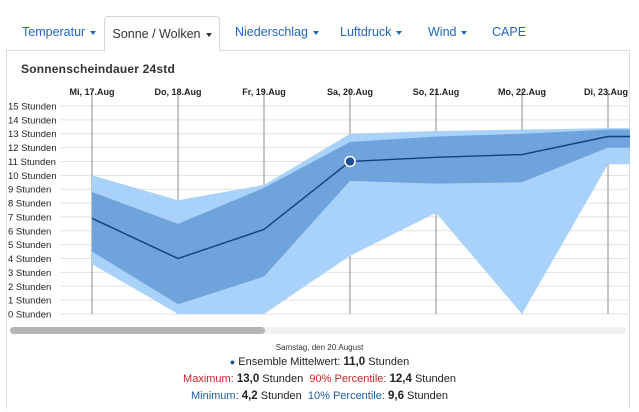 This screenshot has width=639, height=412. I want to click on x-tick-label: Mo, 22.Aug, so click(522, 92).